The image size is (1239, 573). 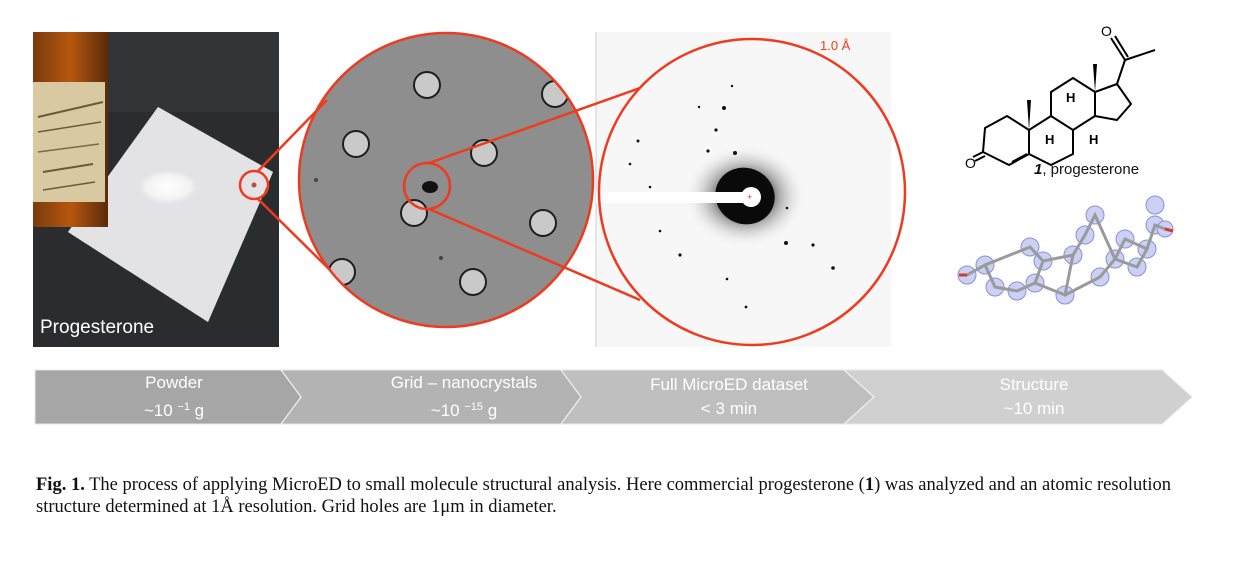 What do you see at coordinates (1060, 96) in the screenshot?
I see `progesterone-structure: O O H H H` at bounding box center [1060, 96].